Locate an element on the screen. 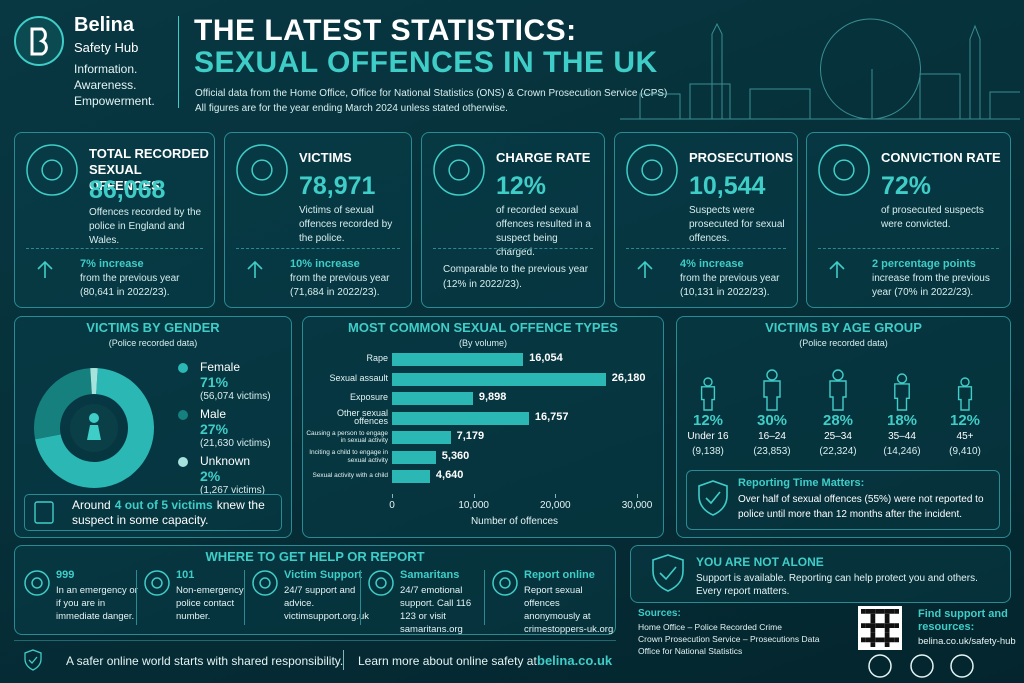 Image resolution: width=1024 pixels, height=683 pixels. stat-title: TOTAL RECORDED SEXUAL OFFENCES is located at coordinates (149, 169).